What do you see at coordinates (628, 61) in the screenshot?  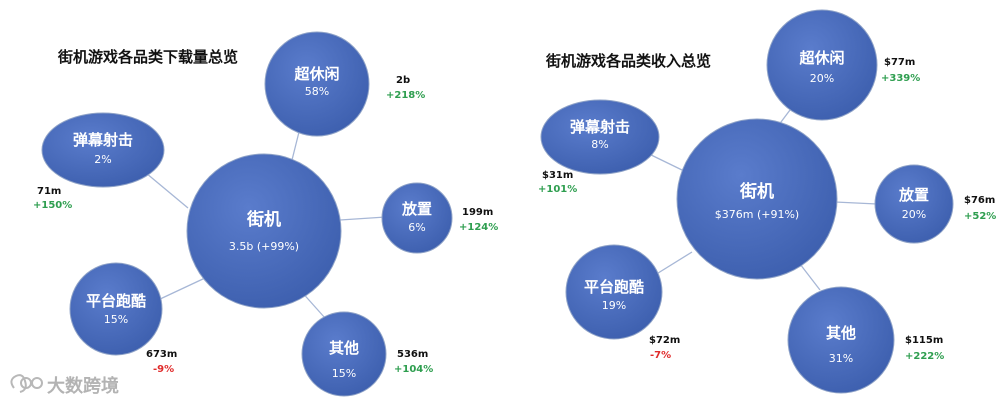 I see `revenue-panel-title: 街机游戏各品类收入总览` at bounding box center [628, 61].